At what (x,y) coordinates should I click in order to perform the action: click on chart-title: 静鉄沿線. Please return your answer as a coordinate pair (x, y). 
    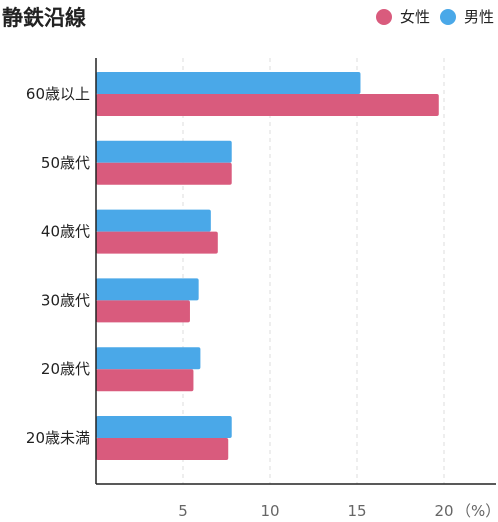
    Looking at the image, I should click on (44, 18).